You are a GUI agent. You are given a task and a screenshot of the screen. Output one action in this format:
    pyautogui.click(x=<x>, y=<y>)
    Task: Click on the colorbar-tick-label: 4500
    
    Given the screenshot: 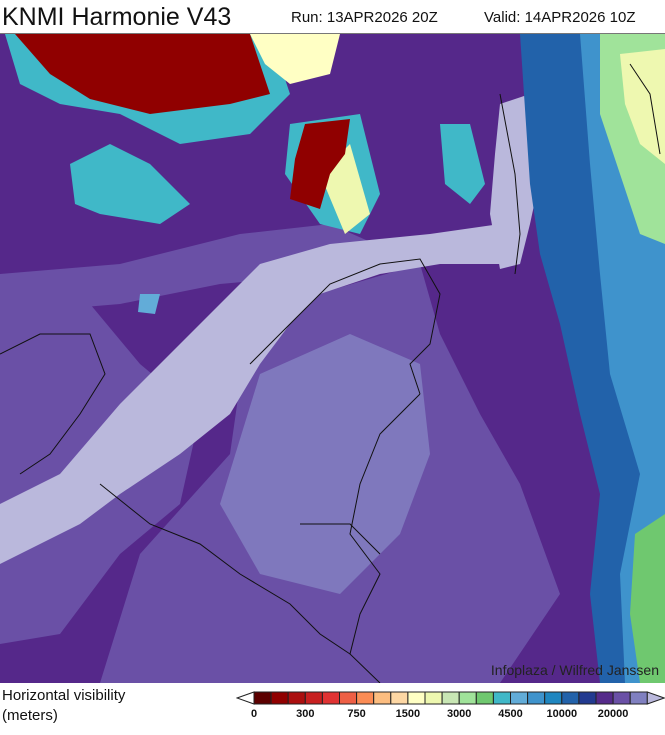 What is the action you would take?
    pyautogui.click(x=510, y=714)
    